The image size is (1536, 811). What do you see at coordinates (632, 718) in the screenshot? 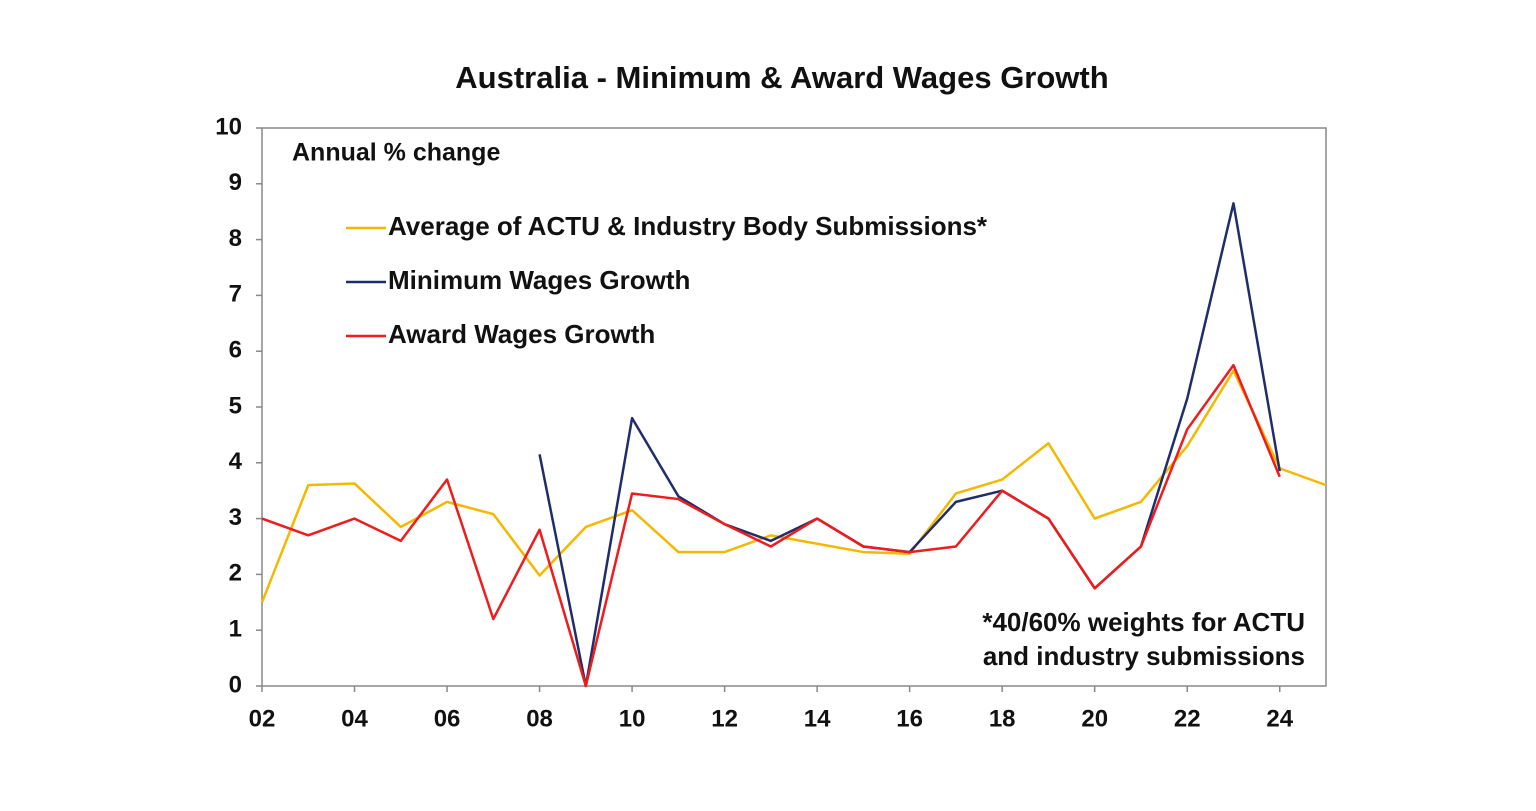
I see `x-tick-label: 10` at bounding box center [632, 718].